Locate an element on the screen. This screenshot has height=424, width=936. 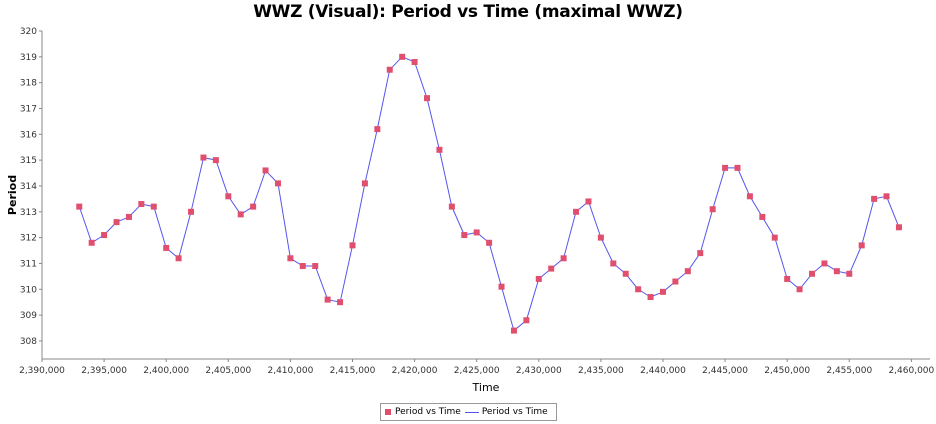
x-tick-label: 2,430,000 is located at coordinates (539, 371).